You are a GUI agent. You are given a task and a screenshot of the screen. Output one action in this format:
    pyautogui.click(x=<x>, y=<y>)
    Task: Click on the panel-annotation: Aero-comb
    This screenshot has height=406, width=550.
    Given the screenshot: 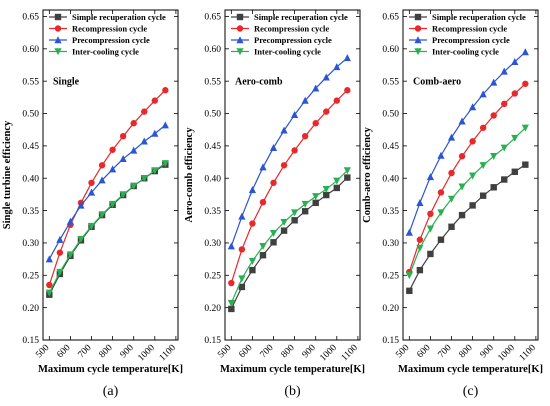 What is the action you would take?
    pyautogui.click(x=259, y=81)
    